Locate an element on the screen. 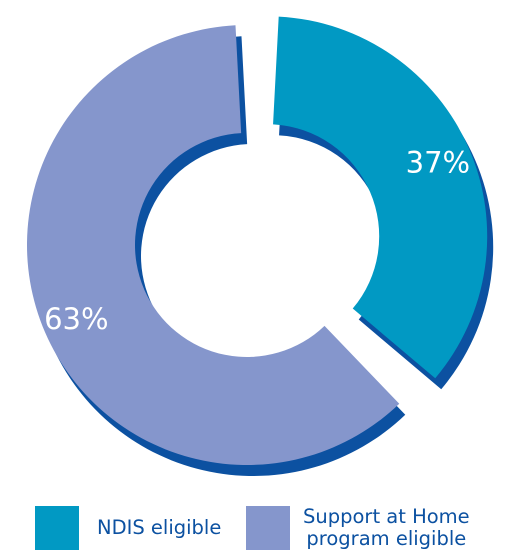 Image resolution: width=506 pixels, height=559 pixels. data-label-support-at-home-program-eligible: 63% is located at coordinates (76, 319).